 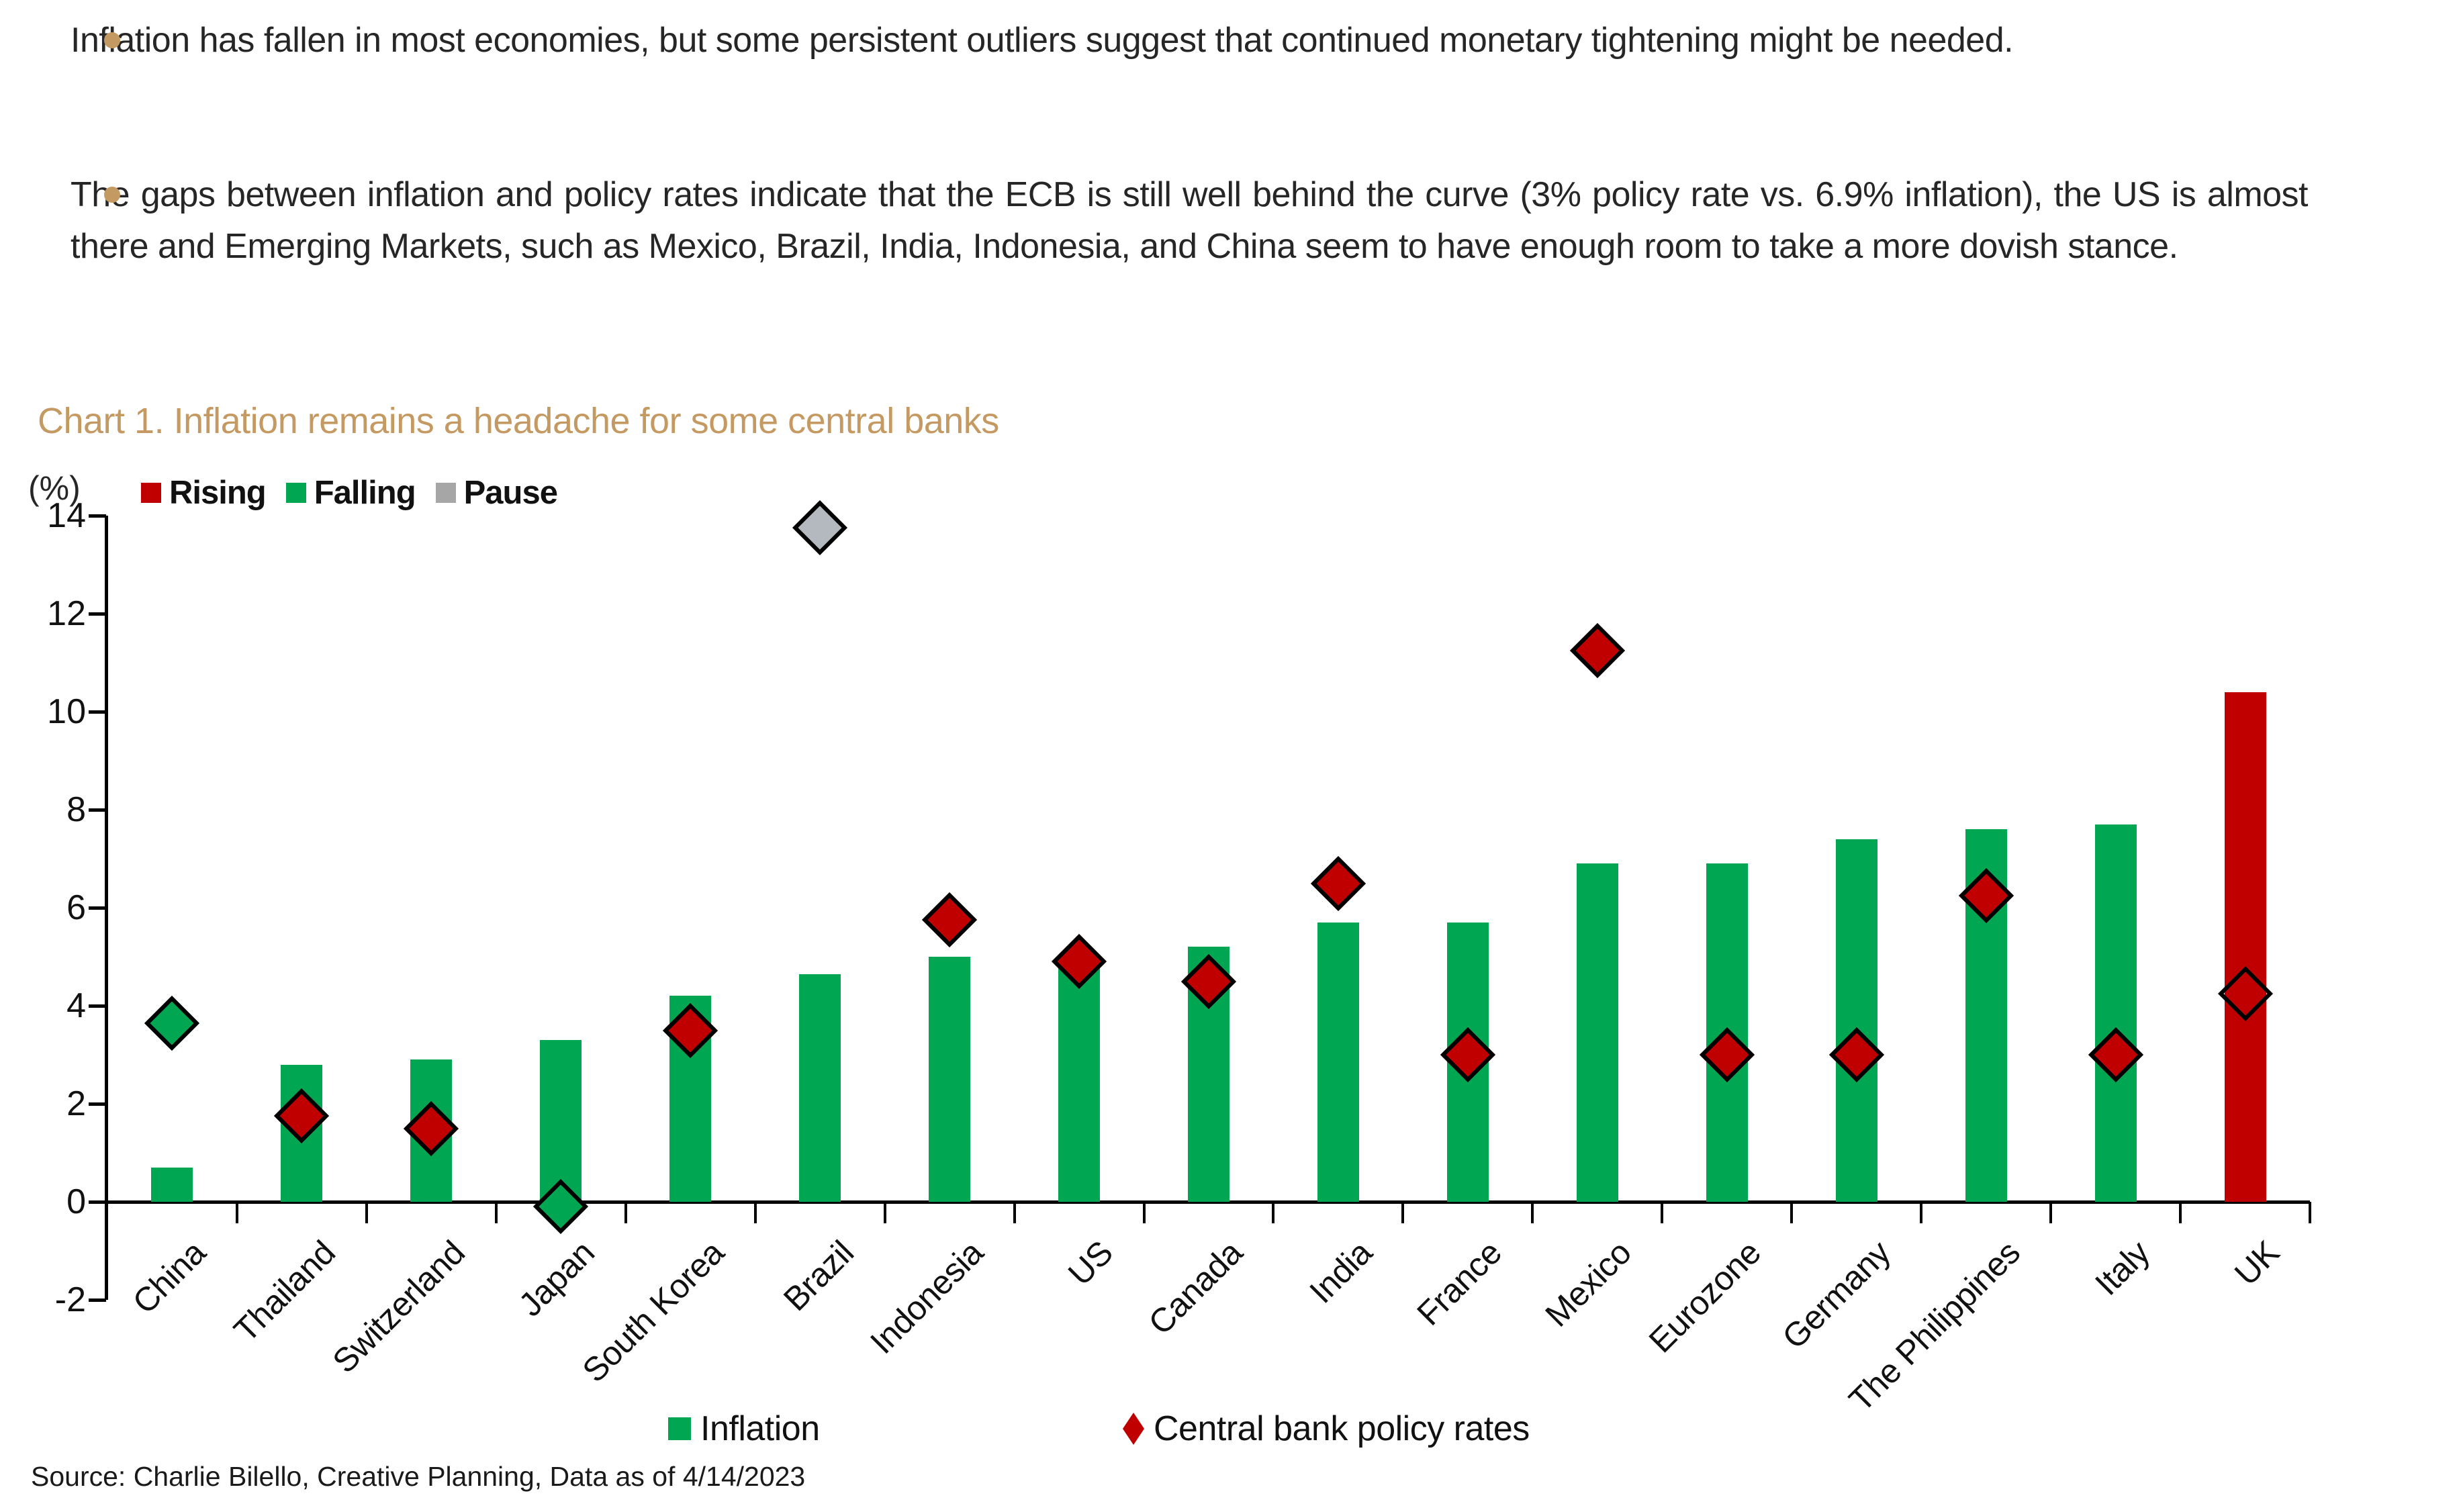 What do you see at coordinates (1208, 1202) in the screenshot?
I see `x-axis-line` at bounding box center [1208, 1202].